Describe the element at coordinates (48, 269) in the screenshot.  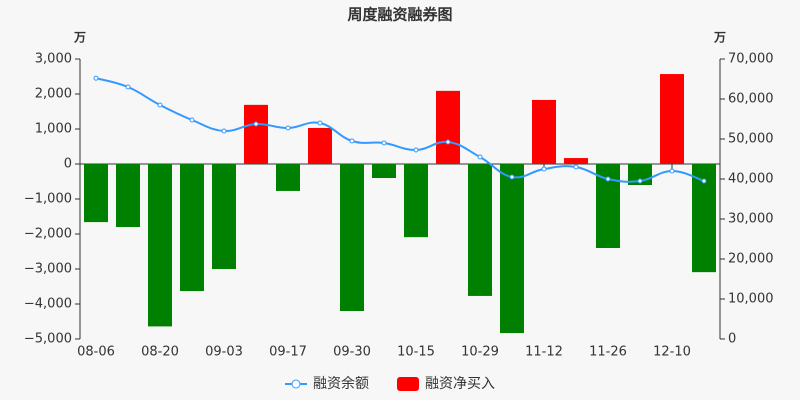
I see `y-tick-label: −3,000` at that location.